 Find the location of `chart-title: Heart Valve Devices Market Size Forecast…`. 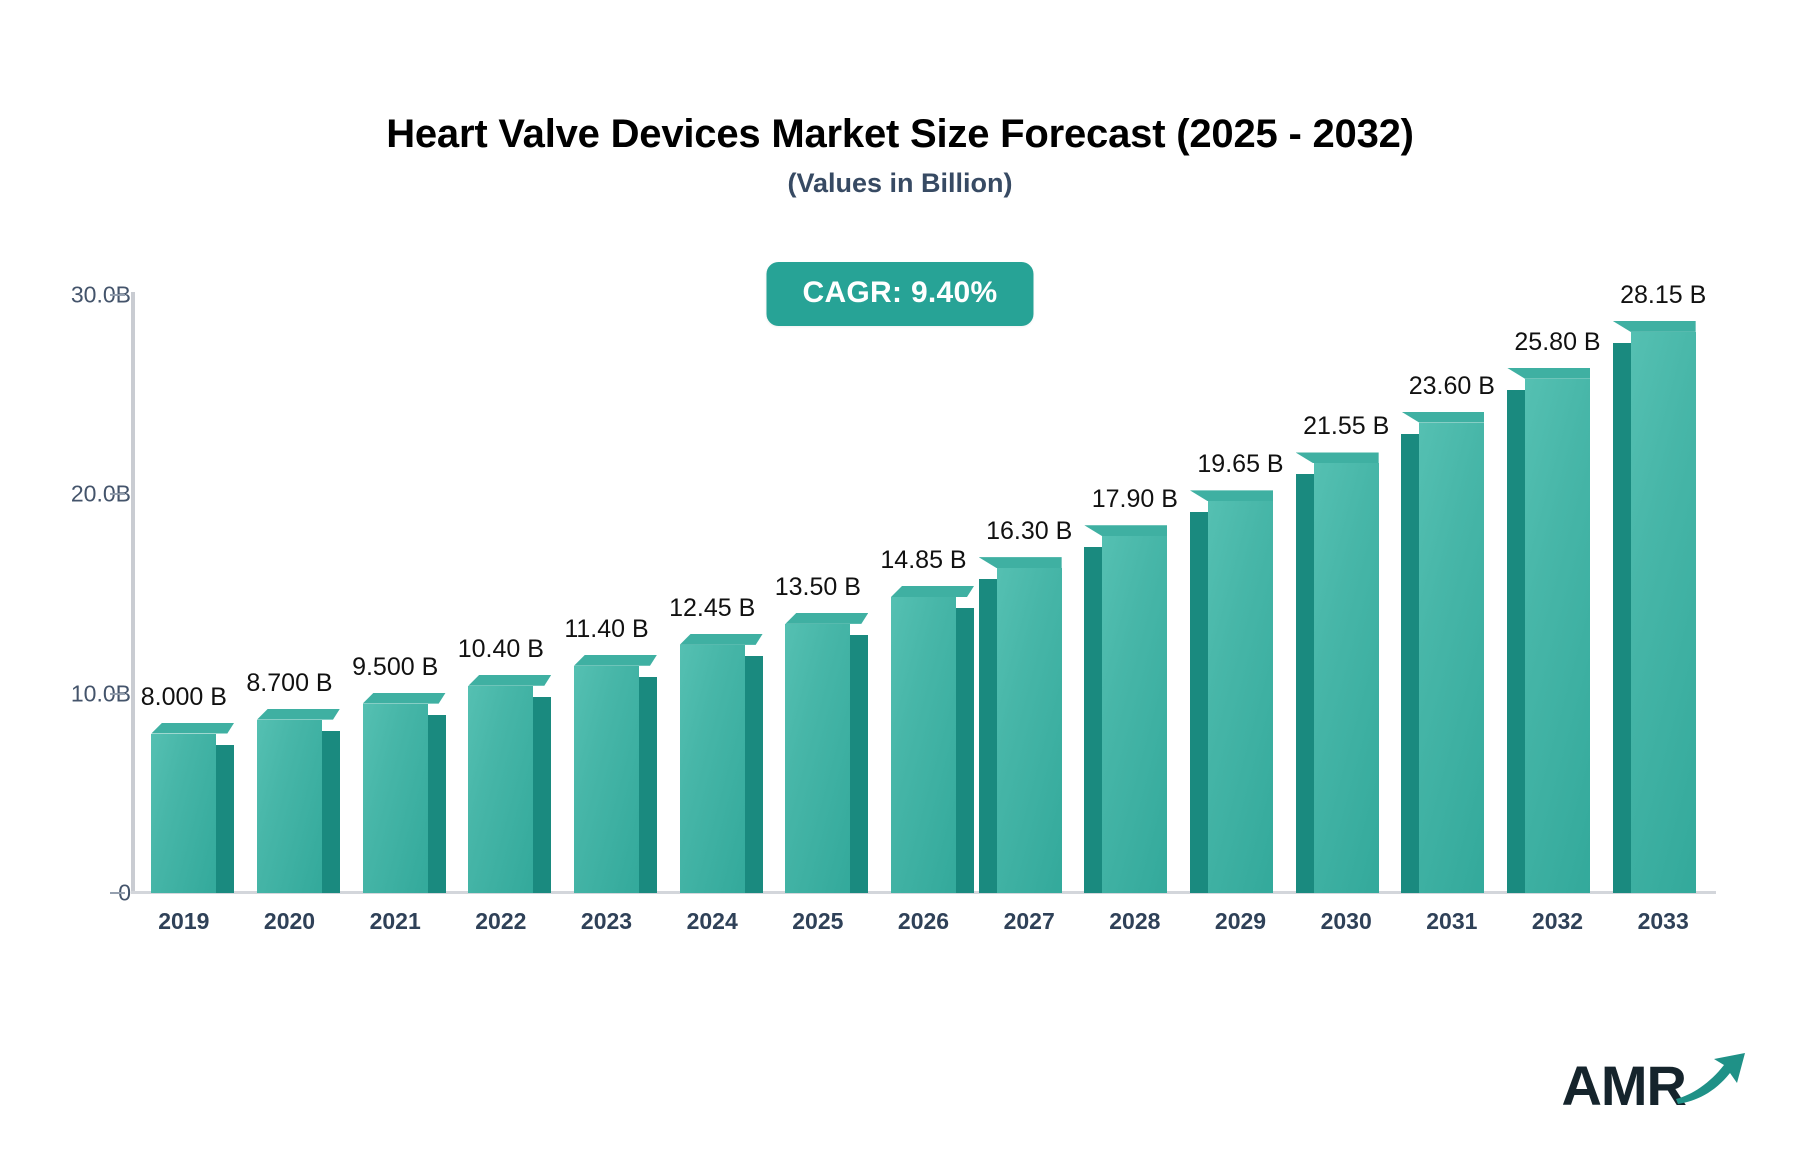

chart-title: Heart Valve Devices Market Size Forecast… is located at coordinates (900, 134).